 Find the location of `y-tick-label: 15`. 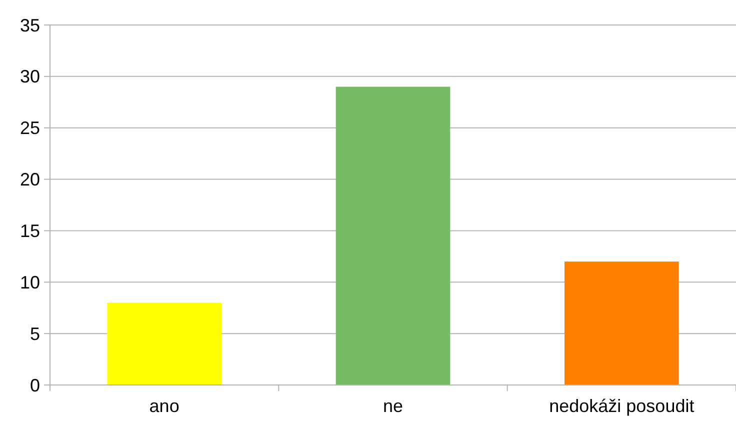

y-tick-label: 15 is located at coordinates (30, 231).